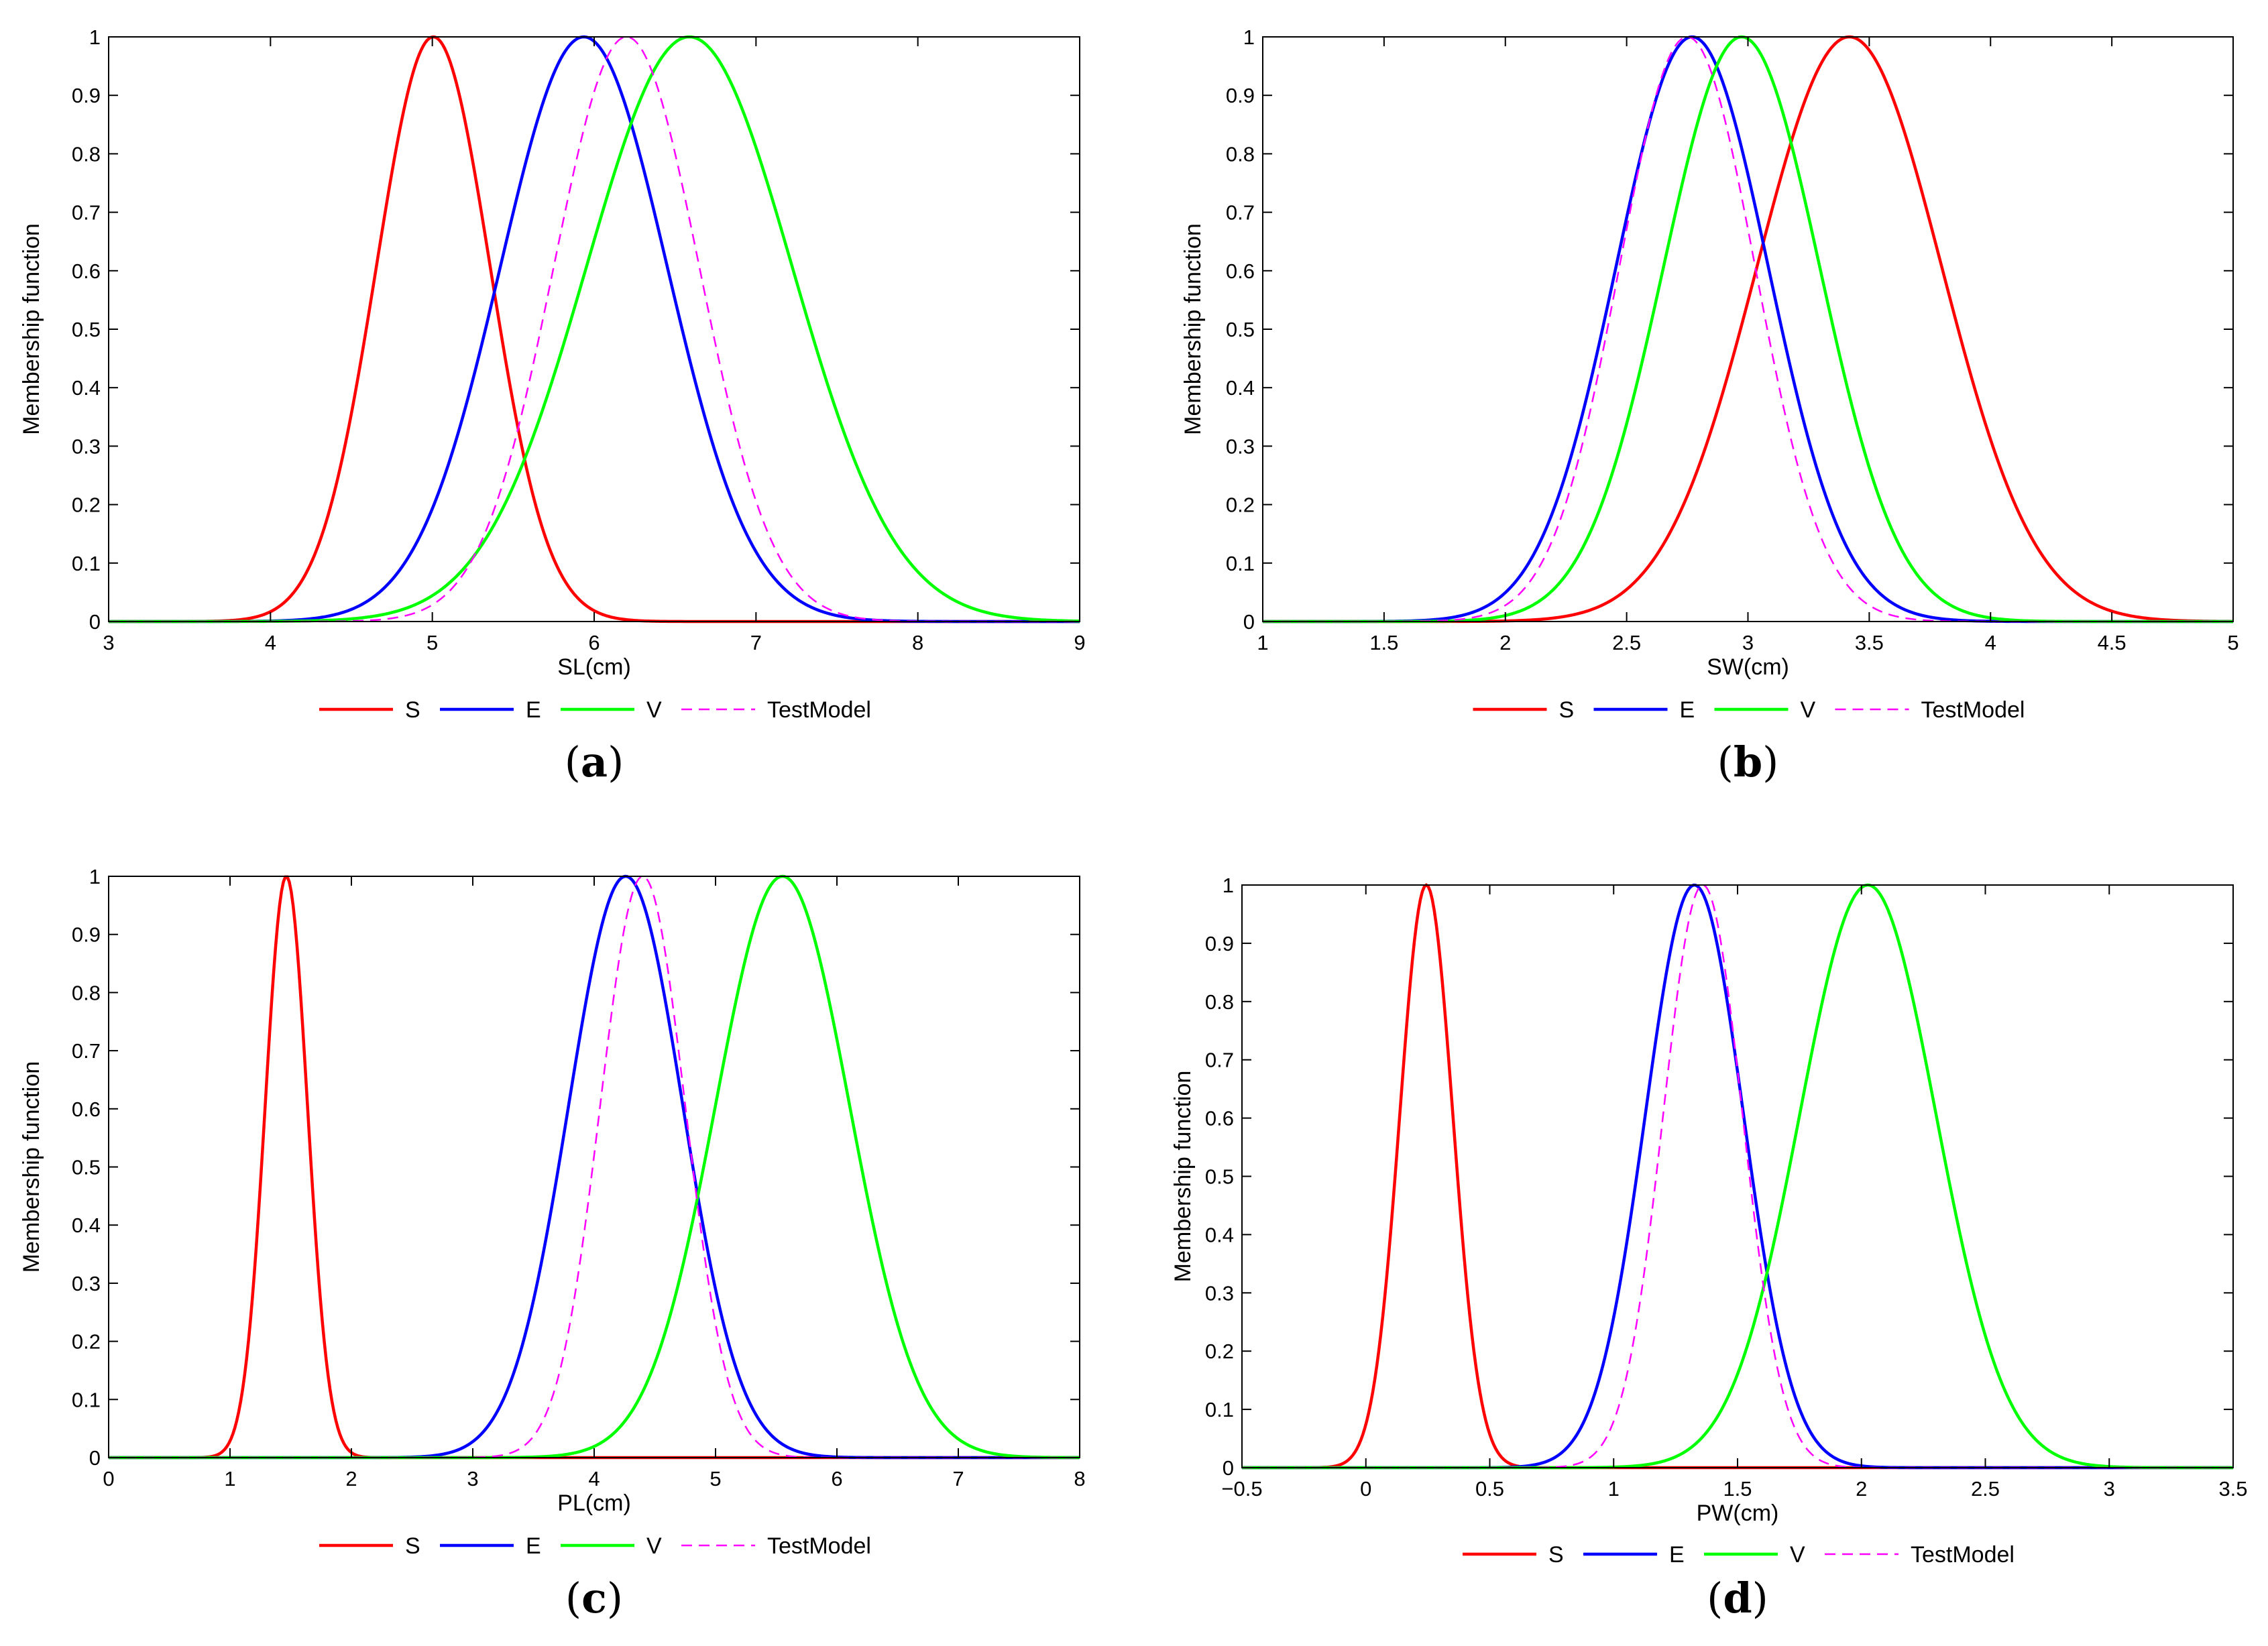 The height and width of the screenshot is (1646, 2268). I want to click on panel-caption: (d), so click(1738, 1598).